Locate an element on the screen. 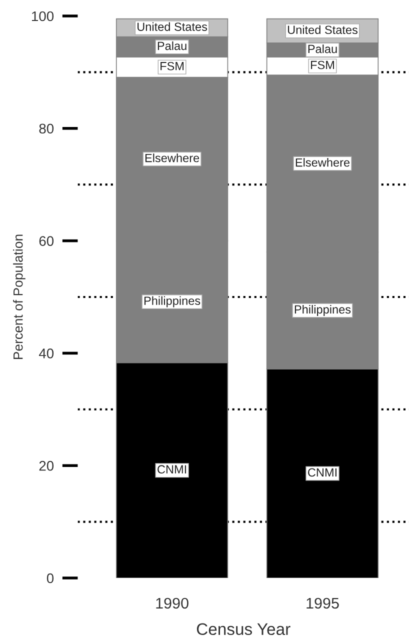 The width and height of the screenshot is (409, 642). series-label: Elsewhere is located at coordinates (172, 158).